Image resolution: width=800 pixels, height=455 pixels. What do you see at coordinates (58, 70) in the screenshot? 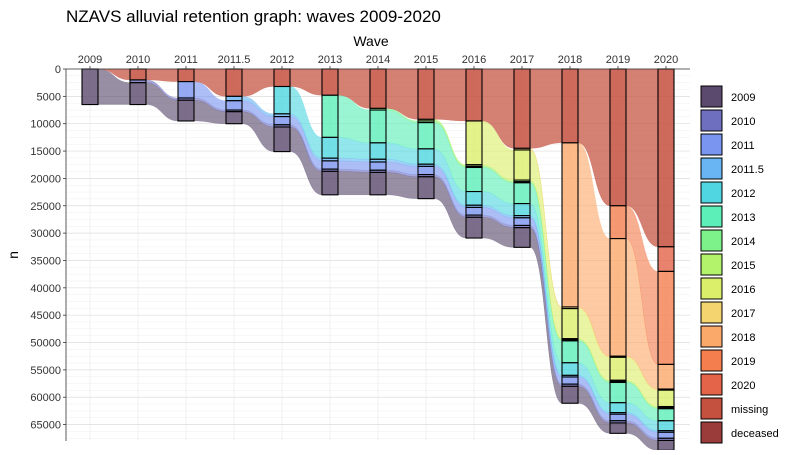
I see `y-tick-label: 0` at bounding box center [58, 70].